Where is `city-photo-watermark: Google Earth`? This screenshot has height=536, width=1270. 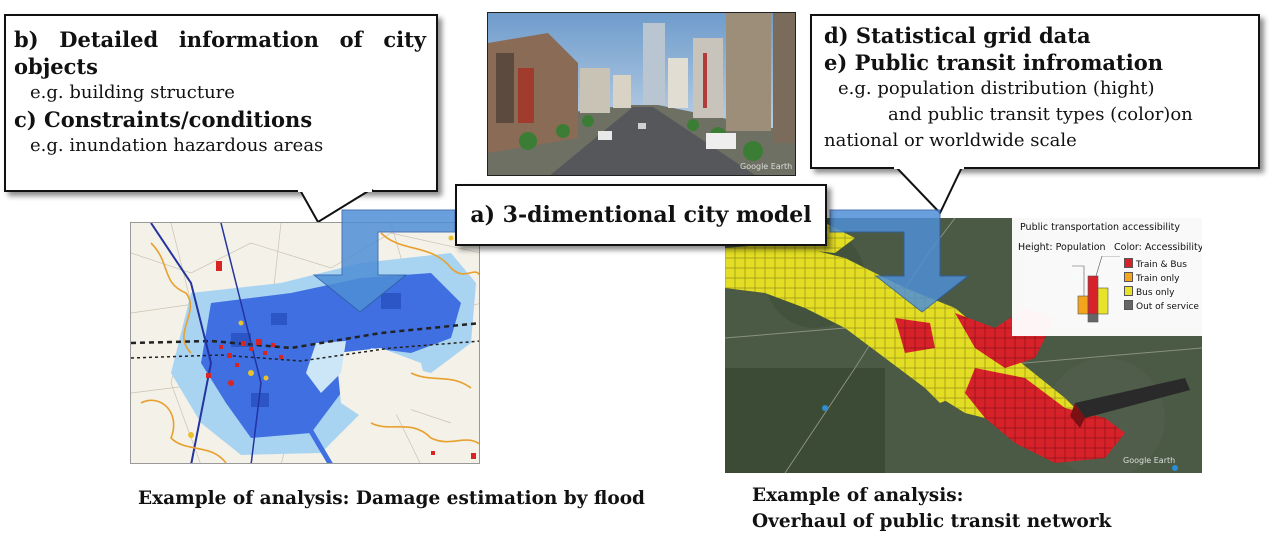
city-photo-watermark: Google Earth is located at coordinates (766, 166).